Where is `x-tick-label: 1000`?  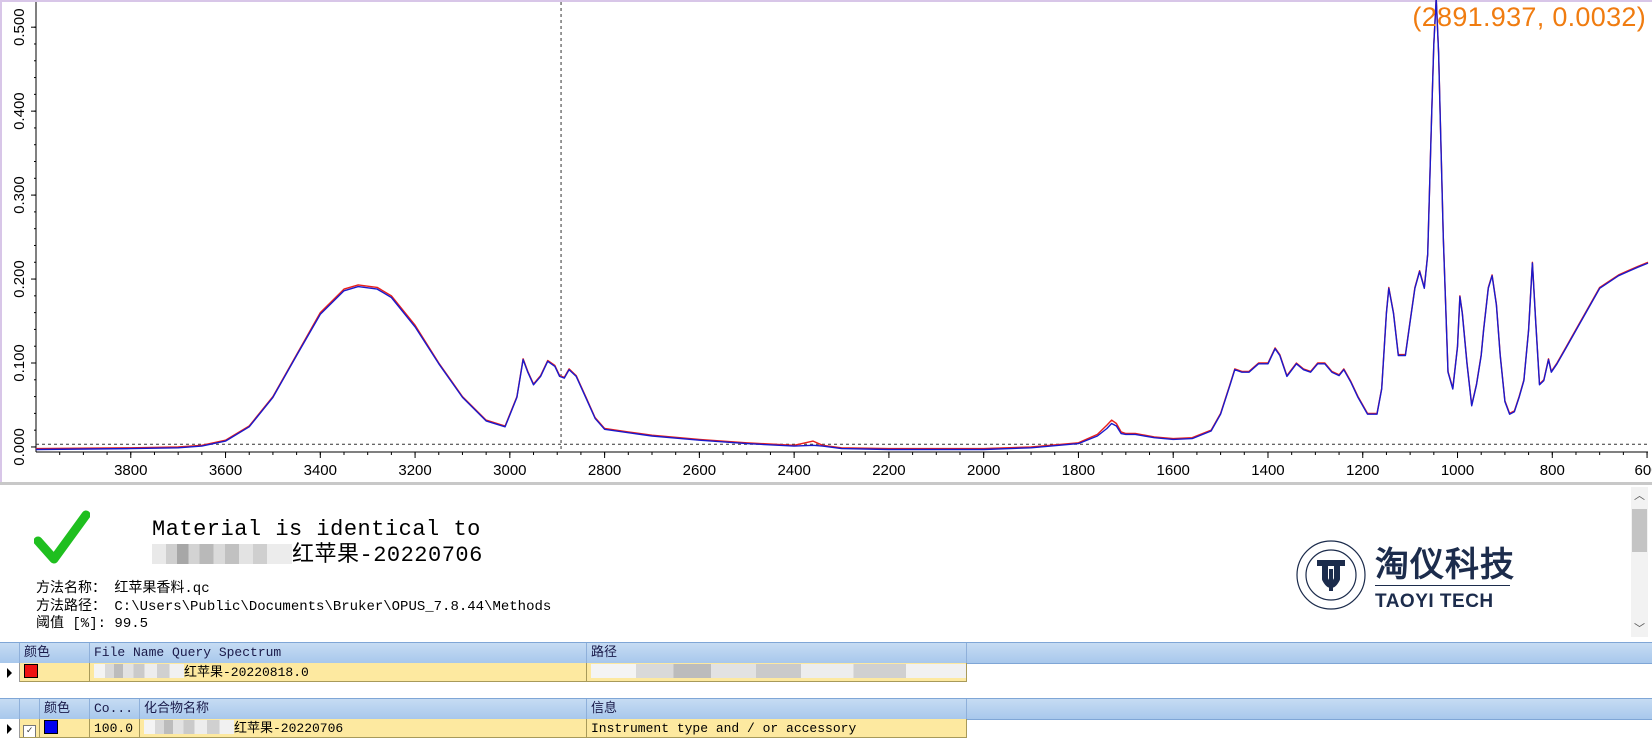 x-tick-label: 1000 is located at coordinates (1457, 470).